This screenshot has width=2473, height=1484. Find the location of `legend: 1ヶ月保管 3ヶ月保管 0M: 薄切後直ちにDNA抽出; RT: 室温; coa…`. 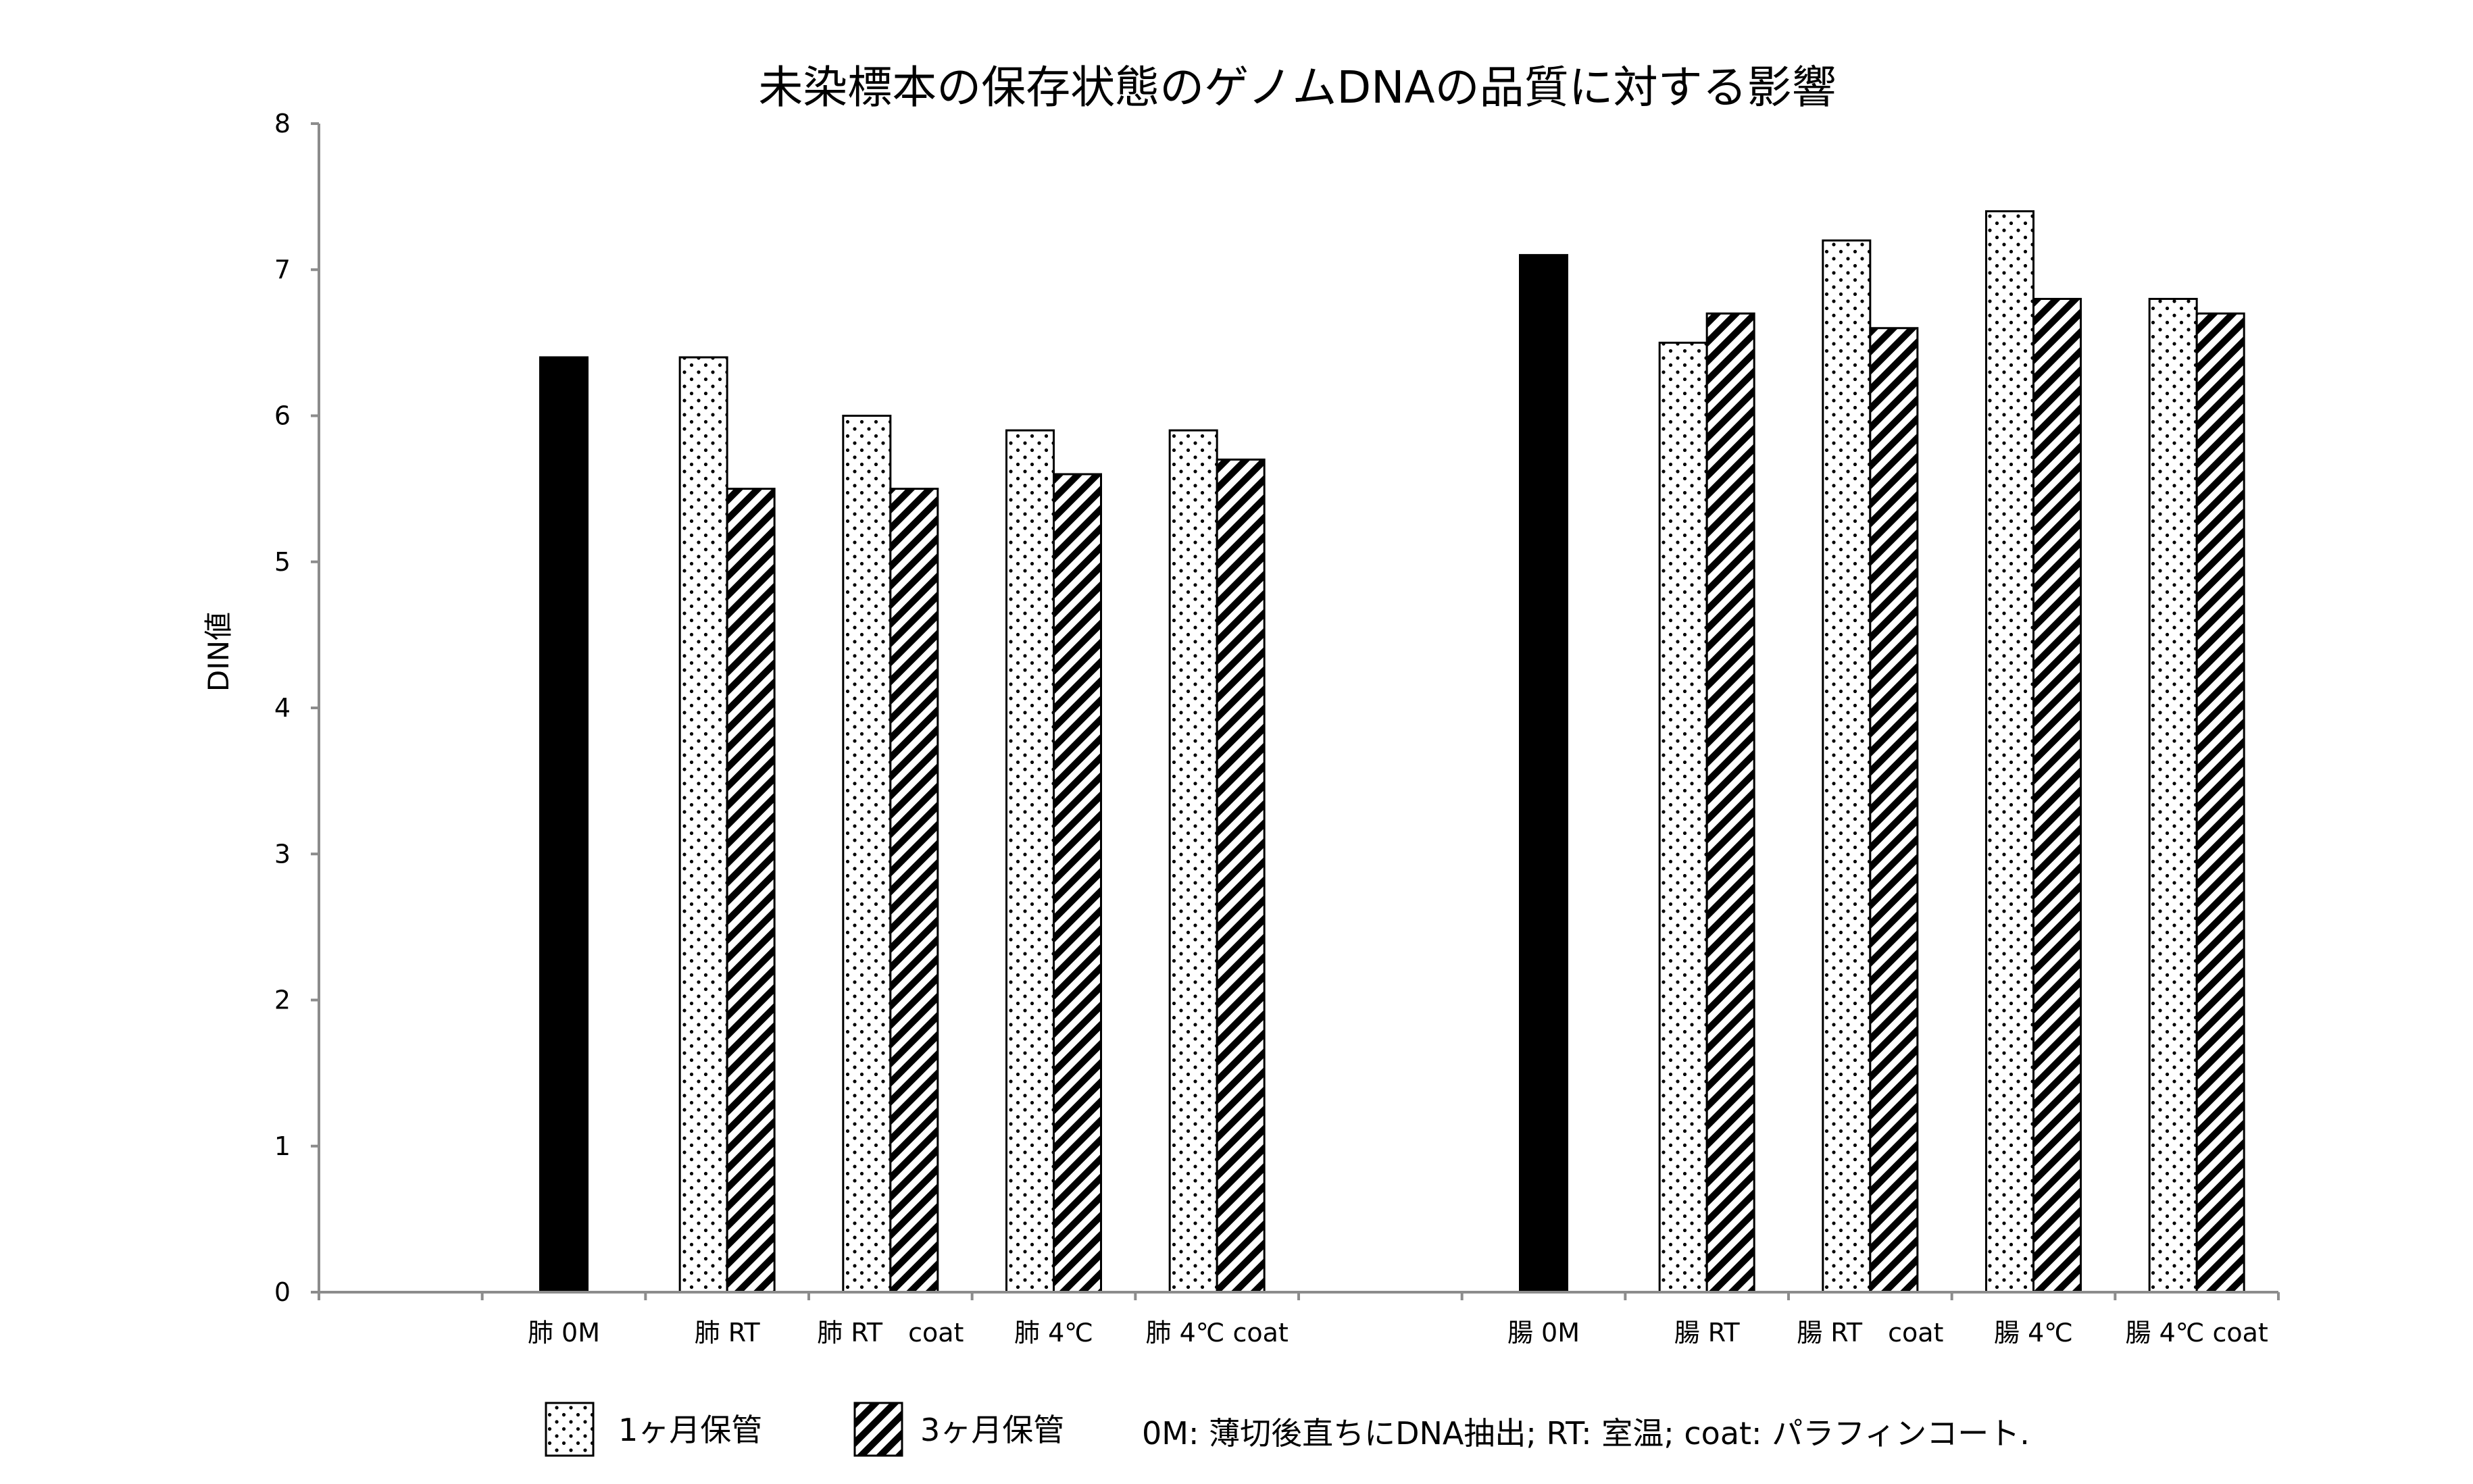

legend: 1ヶ月保管 3ヶ月保管 0M: 薄切後直ちにDNA抽出; RT: 室温; coa… is located at coordinates (1287, 1429).